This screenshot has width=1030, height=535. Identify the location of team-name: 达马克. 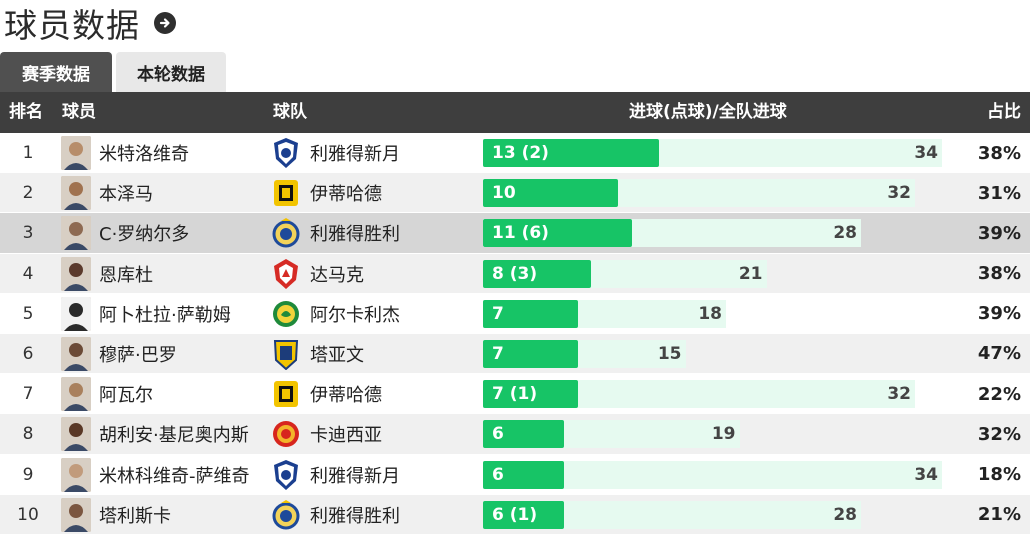
(337, 275).